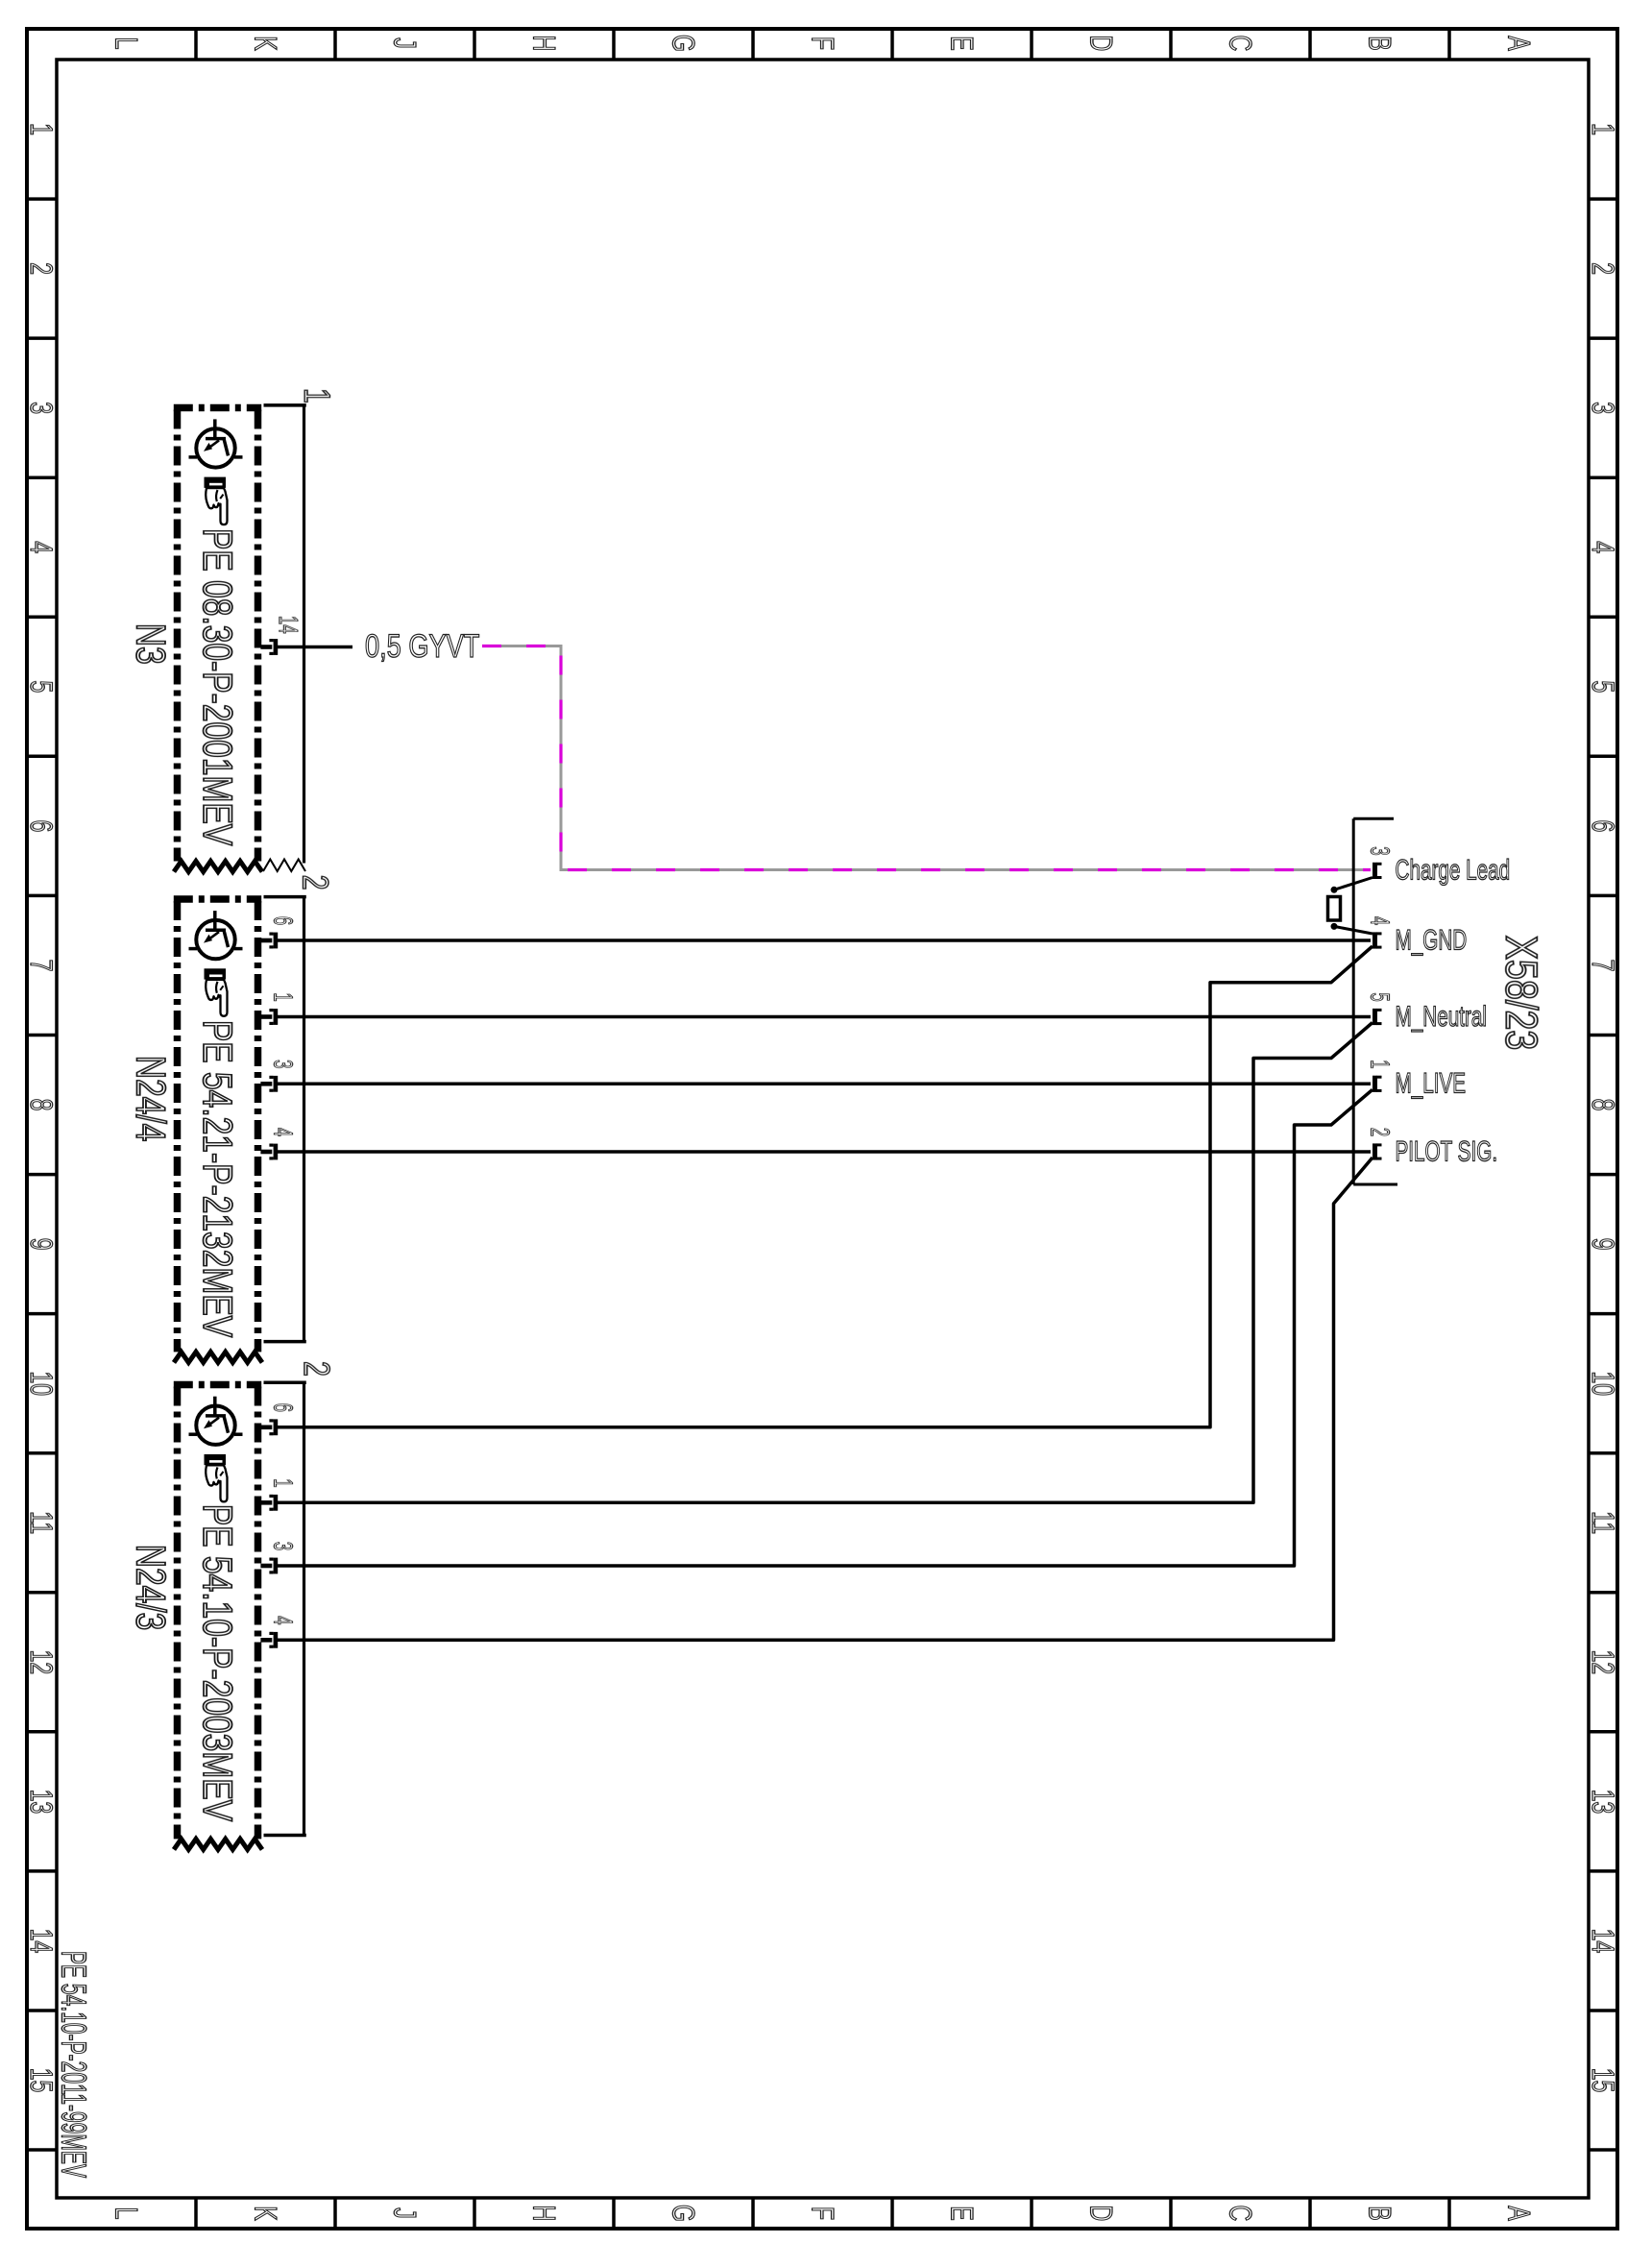 The width and height of the screenshot is (1652, 2267). I want to click on svg-text: M_GND, so click(1432, 941).